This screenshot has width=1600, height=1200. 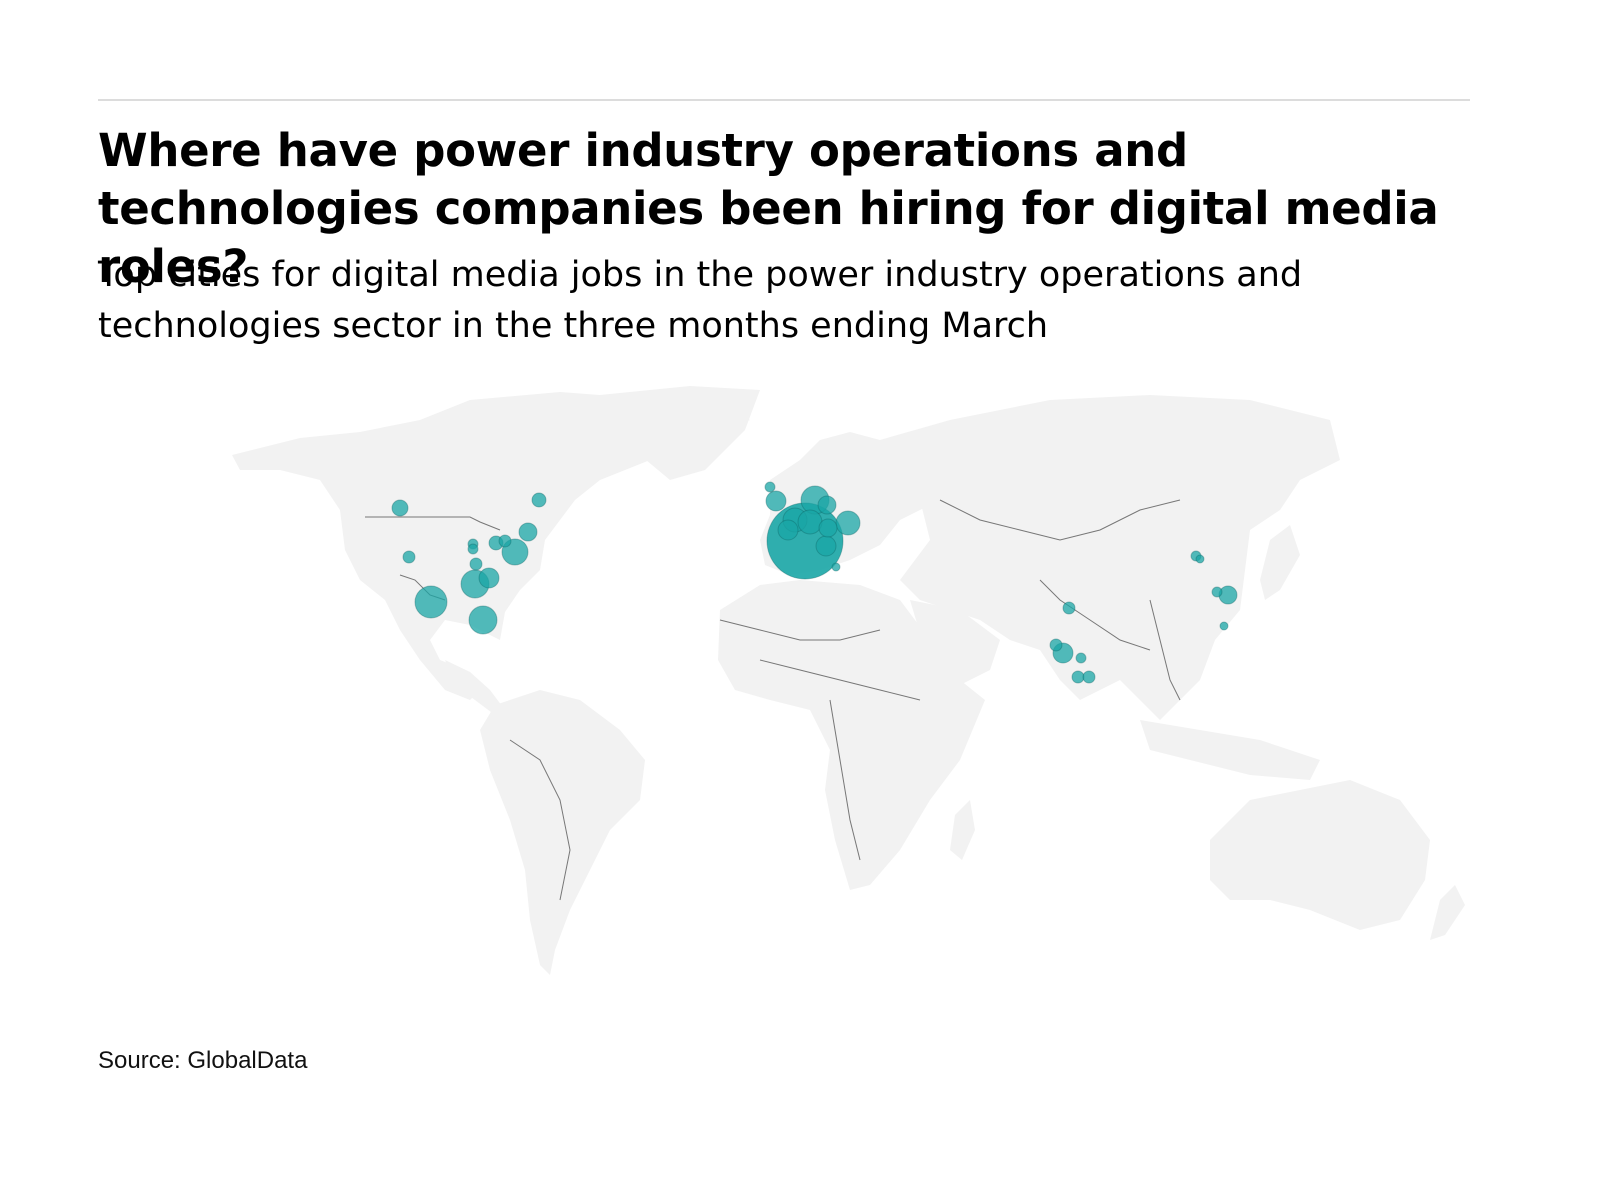 I want to click on madagascar-shape, so click(x=962, y=830).